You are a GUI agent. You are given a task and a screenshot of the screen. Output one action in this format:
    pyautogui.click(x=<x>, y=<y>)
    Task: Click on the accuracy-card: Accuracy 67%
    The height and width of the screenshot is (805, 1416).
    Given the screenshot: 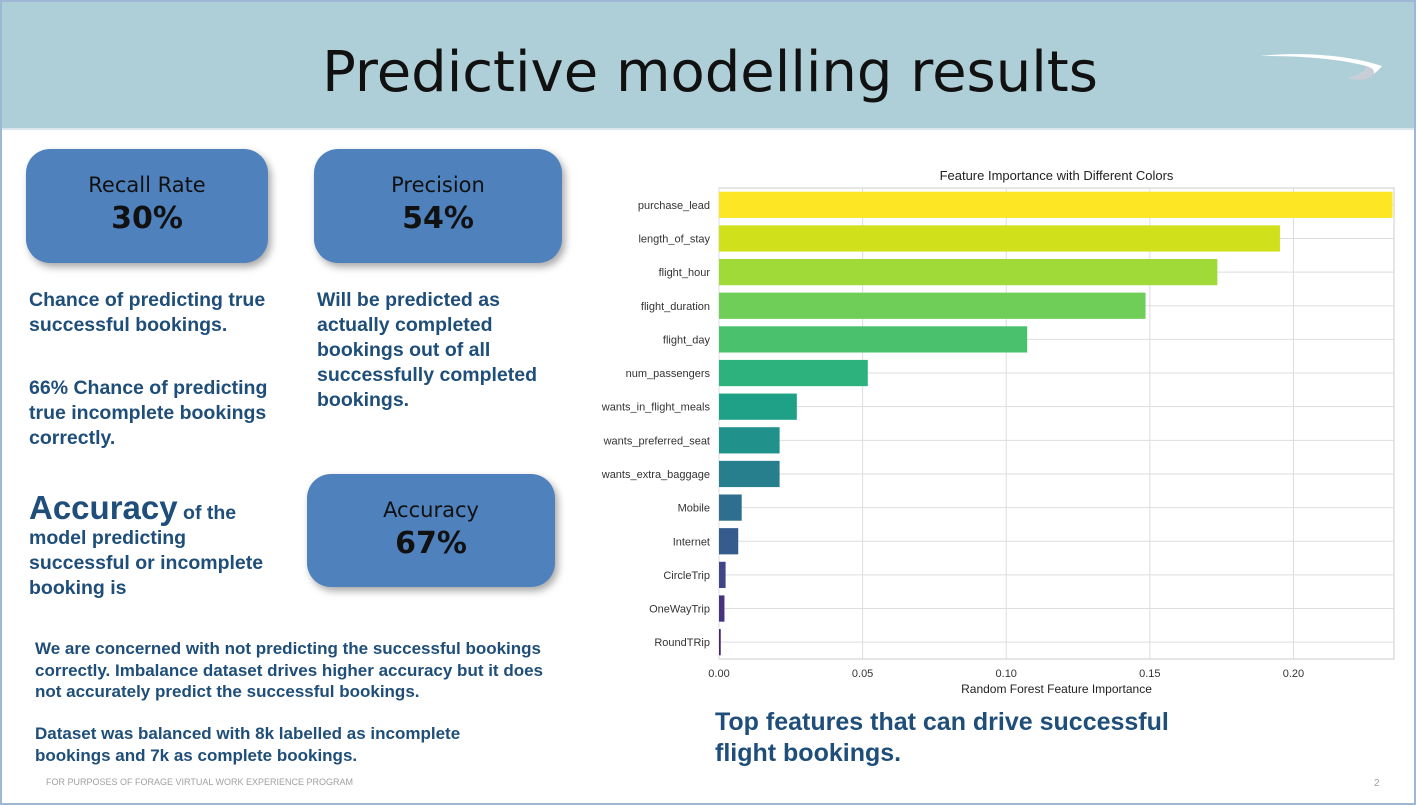 What is the action you would take?
    pyautogui.click(x=431, y=530)
    